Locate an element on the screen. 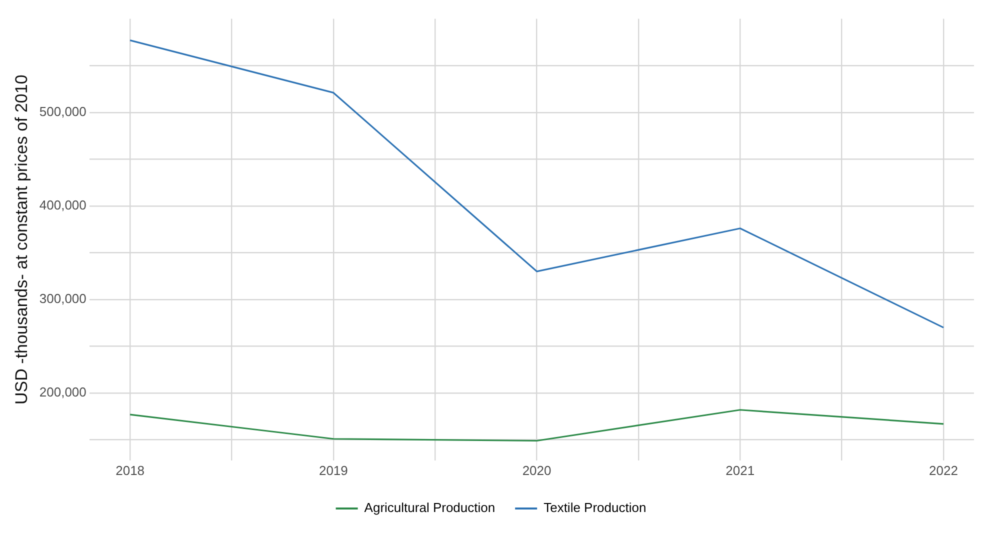  y-tick-label: 200,000 is located at coordinates (62, 392).